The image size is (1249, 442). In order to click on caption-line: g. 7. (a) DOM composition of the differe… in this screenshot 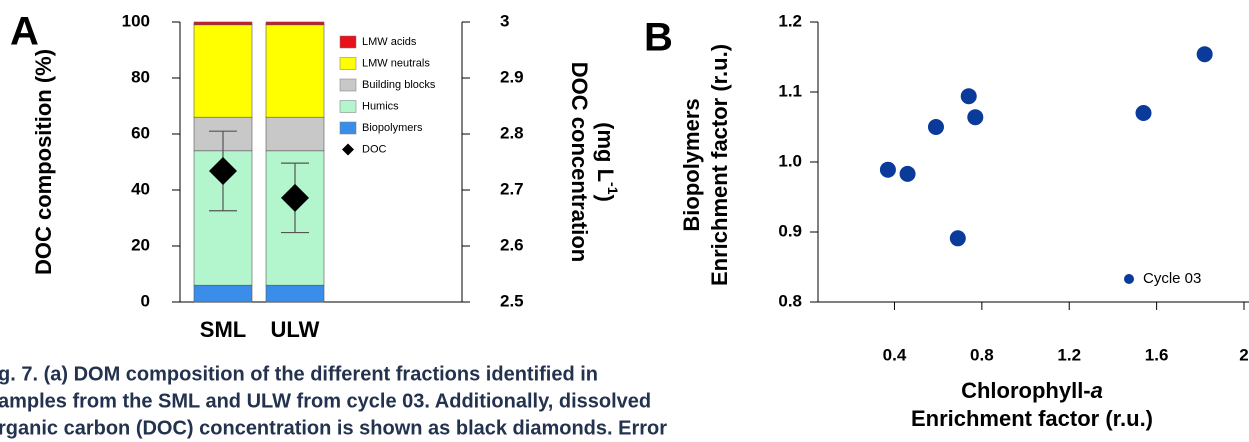, I will do `click(299, 374)`.